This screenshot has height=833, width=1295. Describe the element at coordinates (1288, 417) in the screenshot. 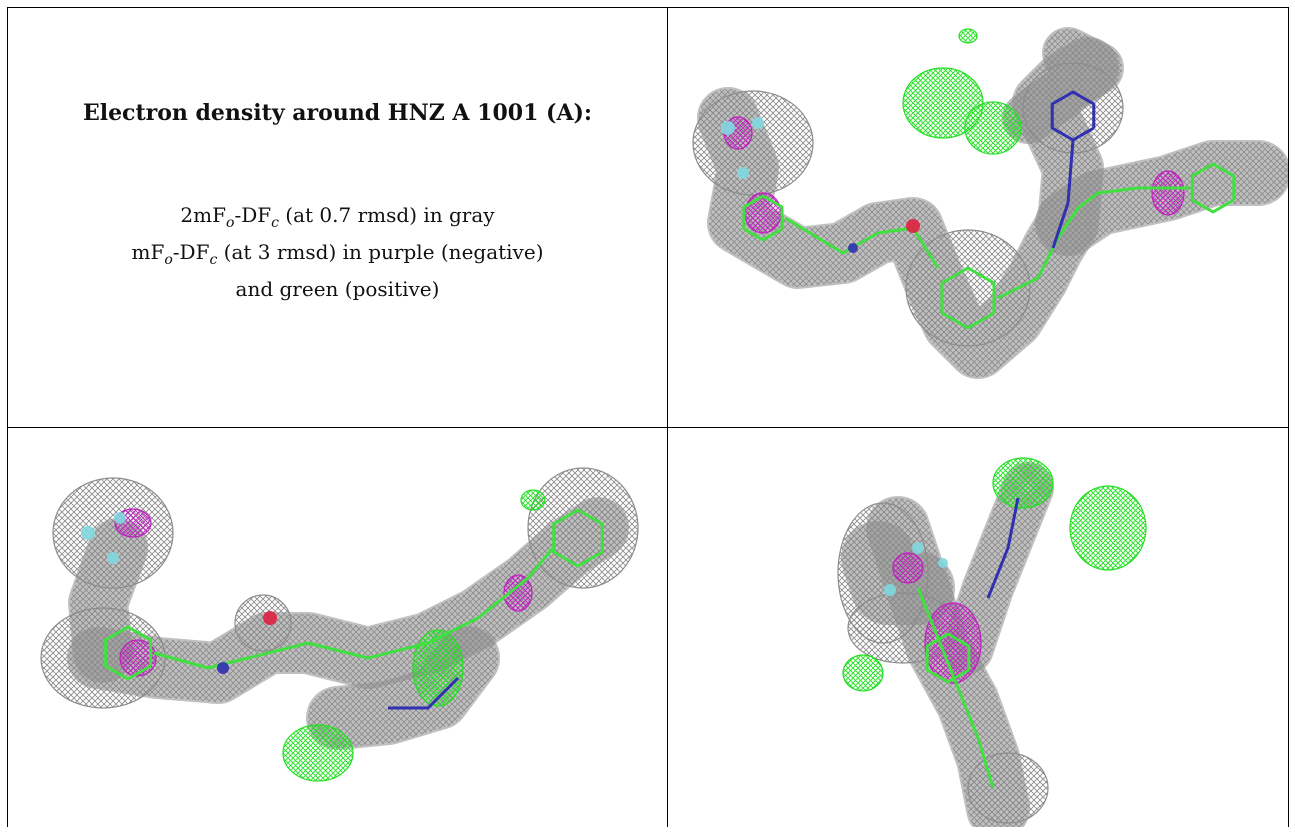

I see `table-border-right` at that location.